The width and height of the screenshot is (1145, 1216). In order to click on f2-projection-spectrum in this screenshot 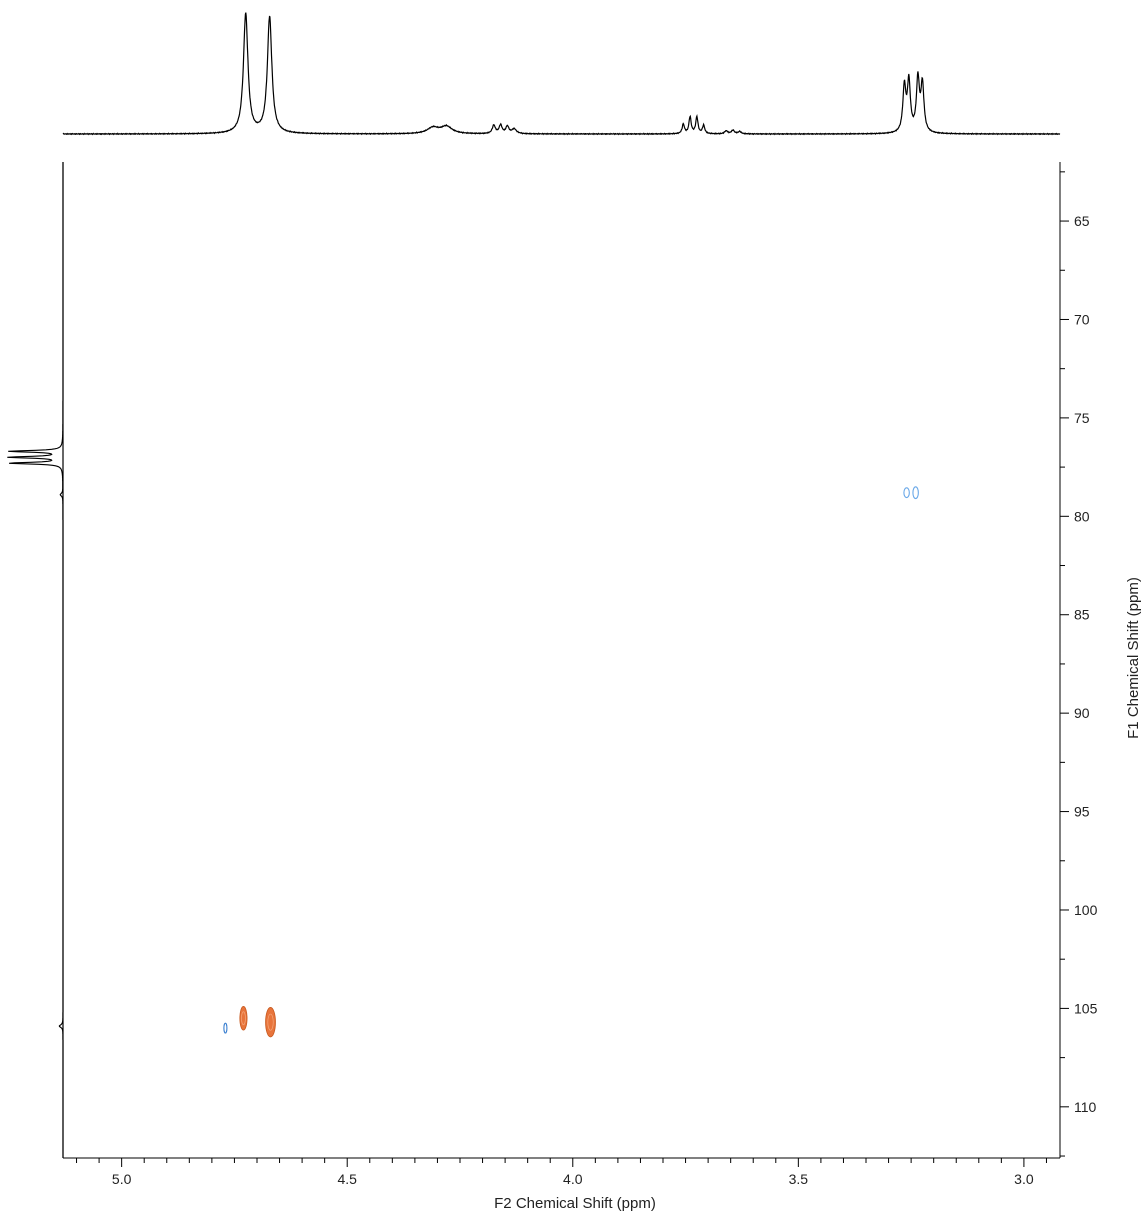, I will do `click(561, 74)`.